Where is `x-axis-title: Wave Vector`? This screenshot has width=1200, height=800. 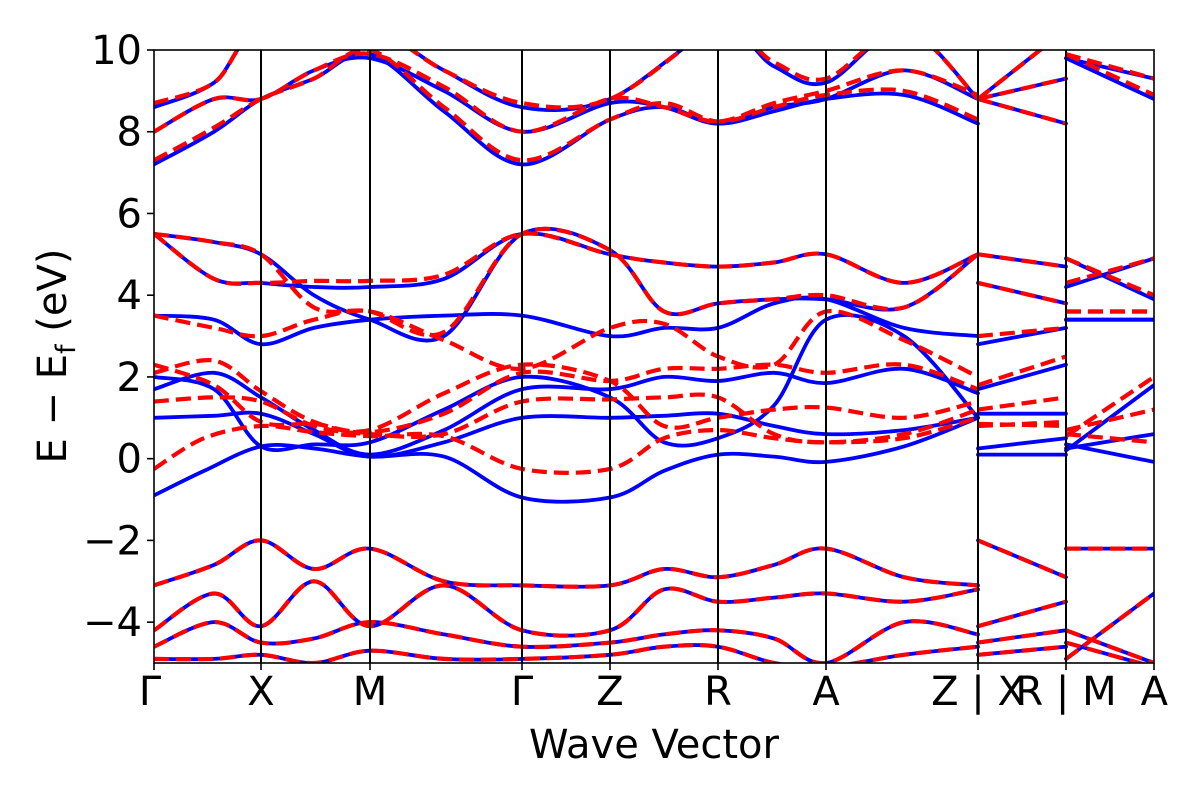
x-axis-title: Wave Vector is located at coordinates (654, 745).